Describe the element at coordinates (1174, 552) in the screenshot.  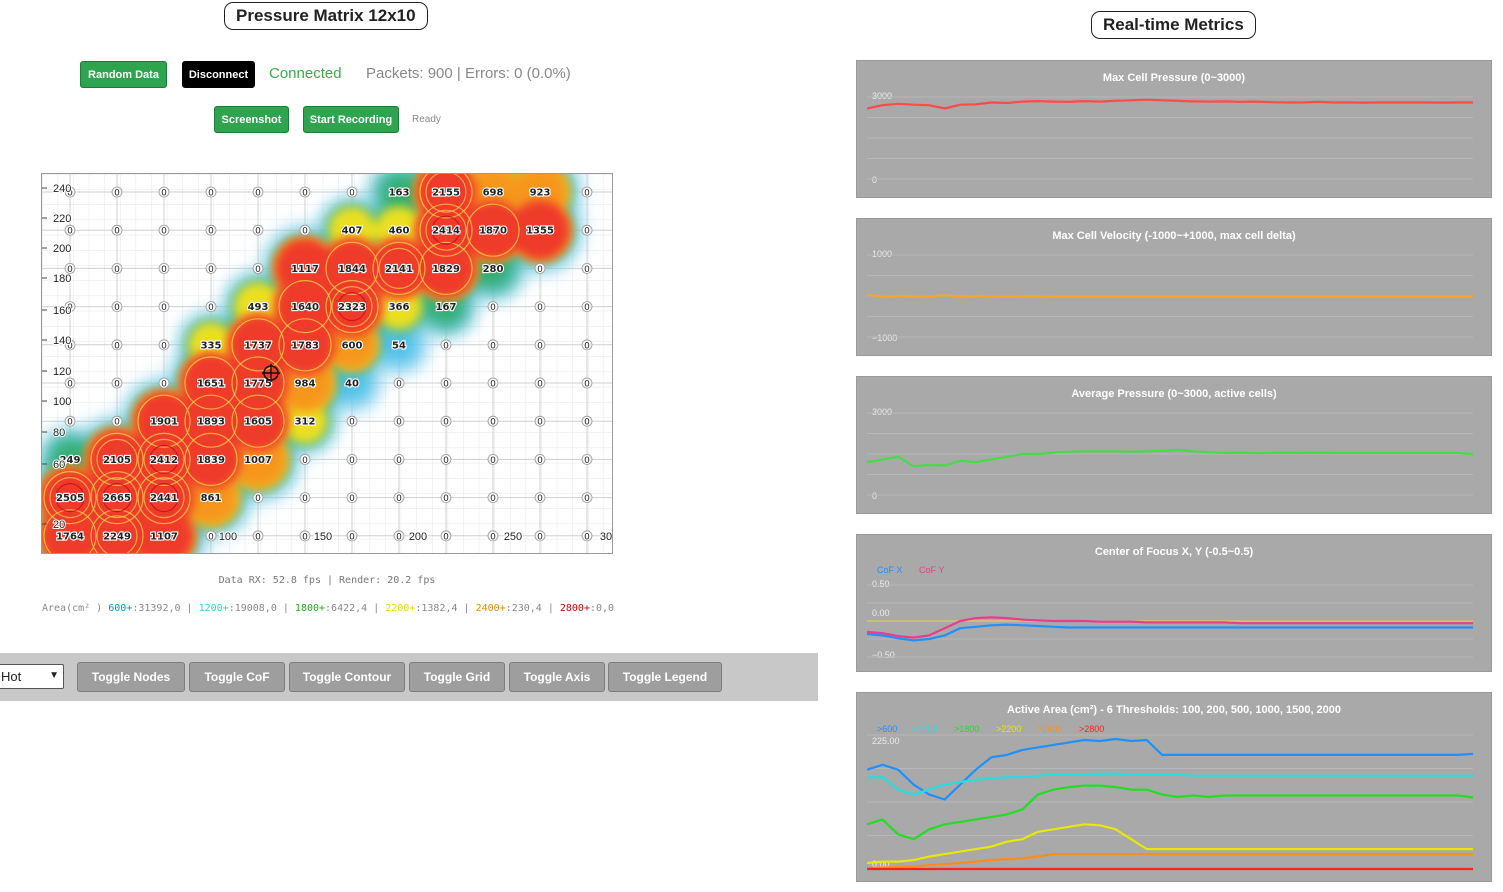
I see `chart-title: Center of Focus X, Y (-0.5~0.5)` at that location.